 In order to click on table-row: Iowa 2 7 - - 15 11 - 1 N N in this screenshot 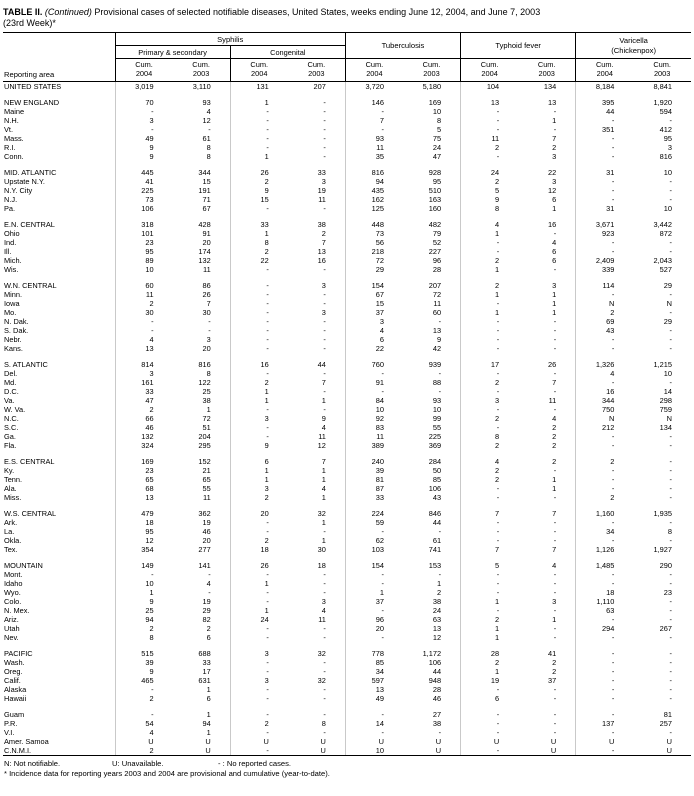, I will do `click(347, 304)`.